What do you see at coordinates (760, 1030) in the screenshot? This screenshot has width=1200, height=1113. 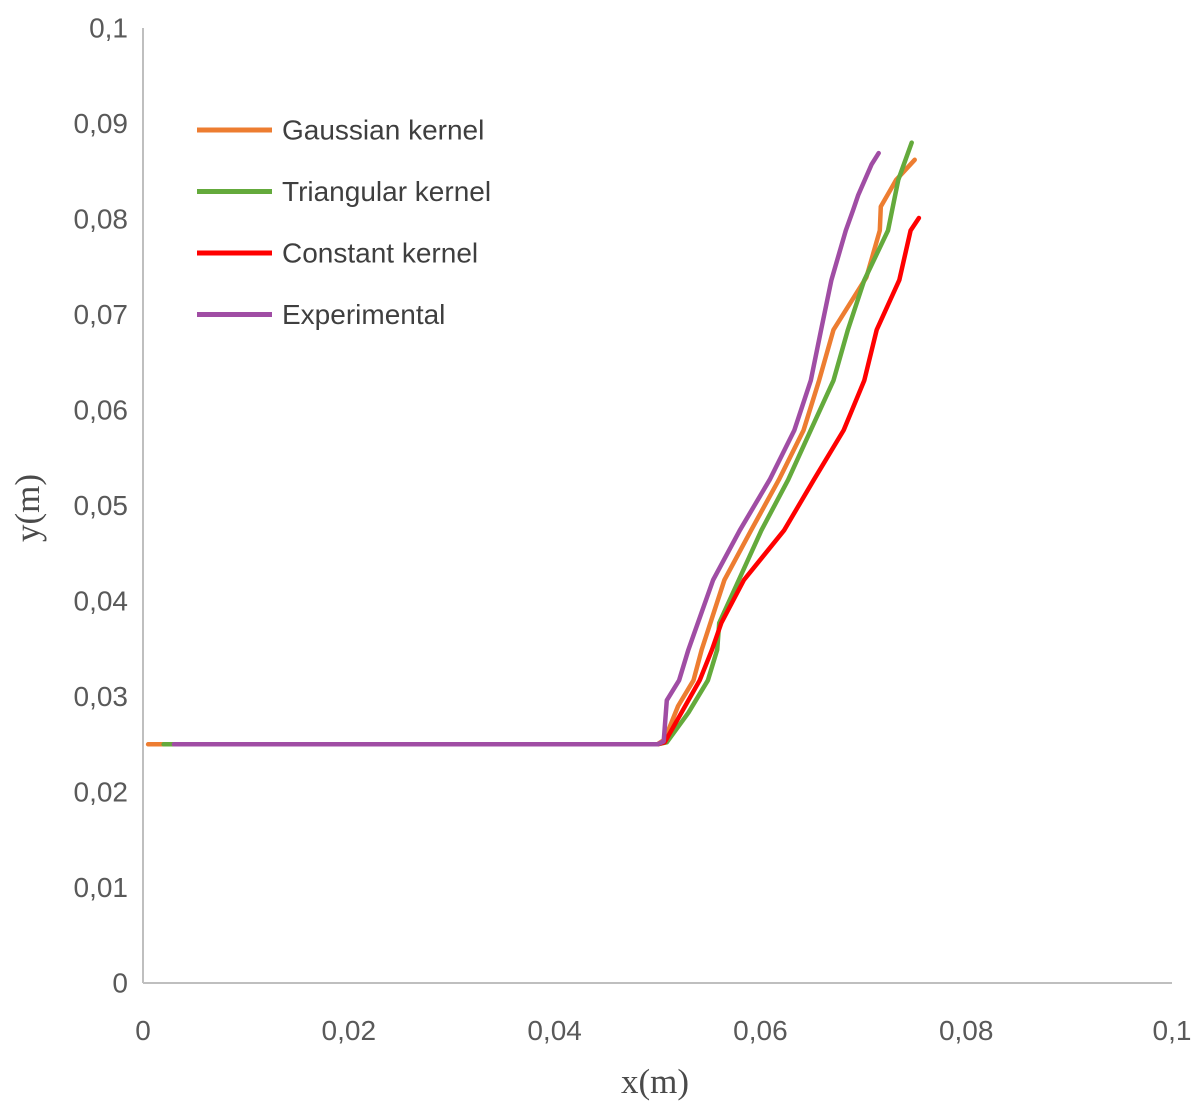 I see `x-tick-label: 0,06` at bounding box center [760, 1030].